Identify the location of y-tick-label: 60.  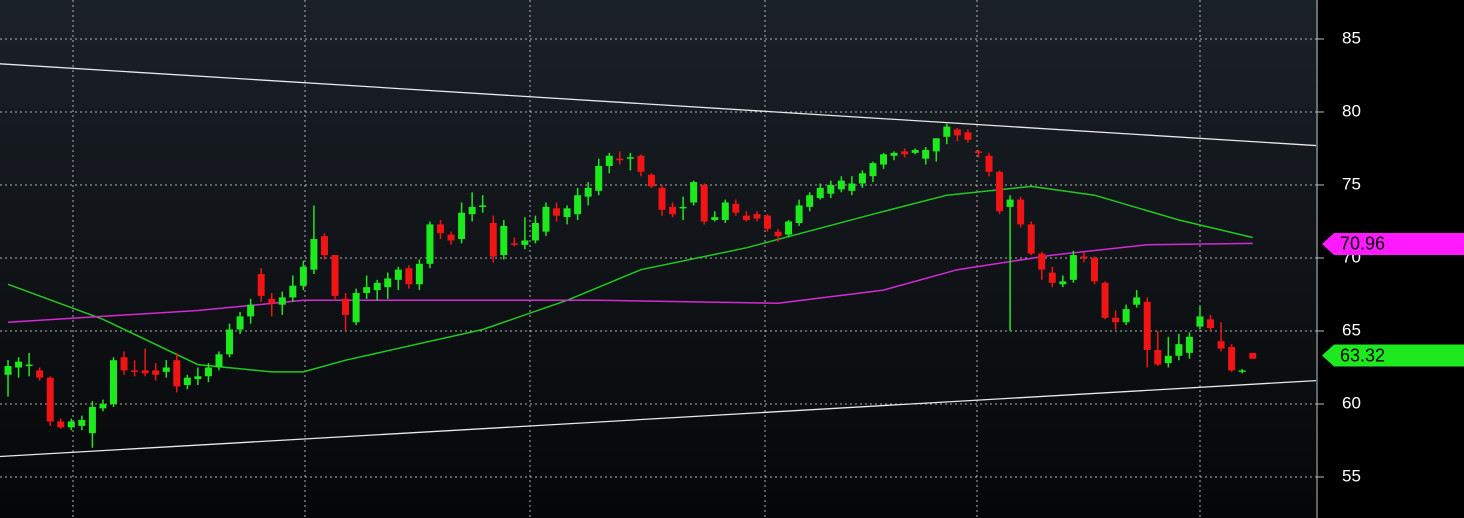
(1351, 402).